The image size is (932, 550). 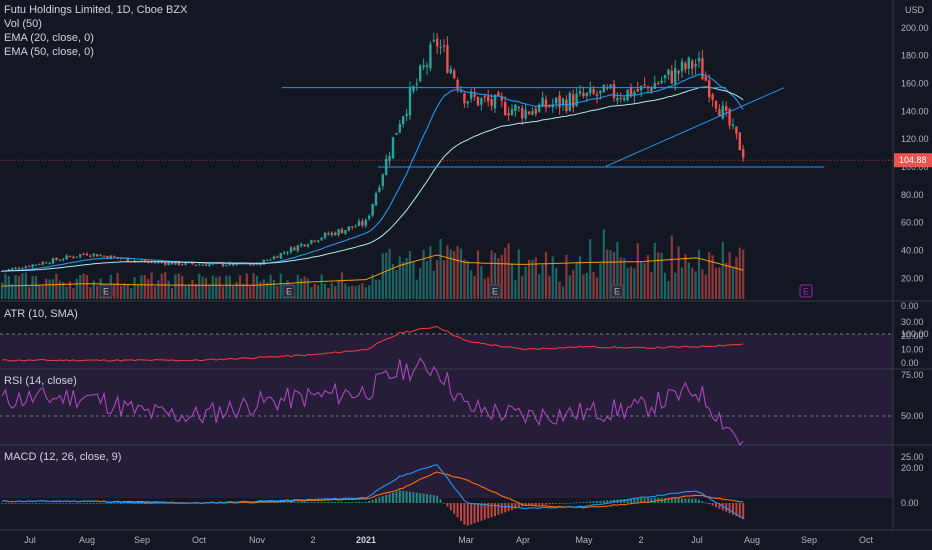 What do you see at coordinates (910, 363) in the screenshot?
I see `atr-tick-label: 0.00` at bounding box center [910, 363].